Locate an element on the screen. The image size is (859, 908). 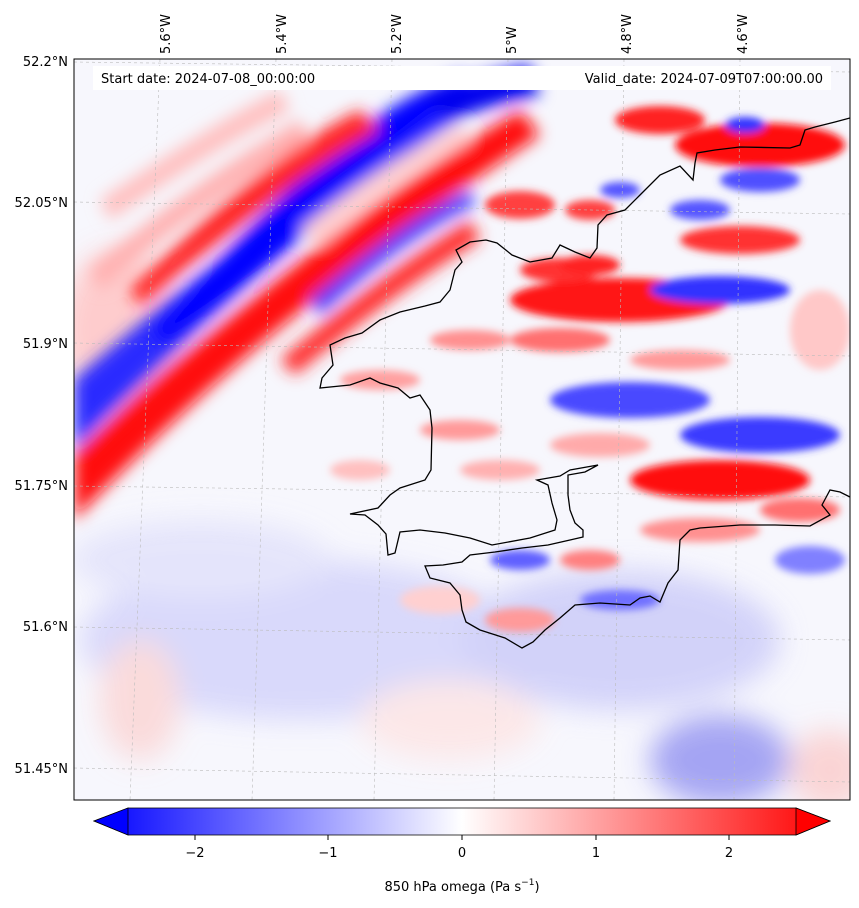
lon-label: 5°W is located at coordinates (512, 40).